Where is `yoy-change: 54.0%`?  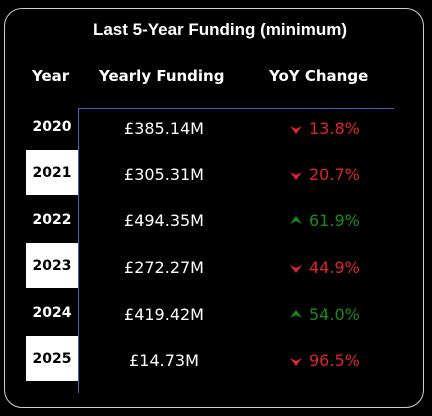 yoy-change: 54.0% is located at coordinates (324, 314).